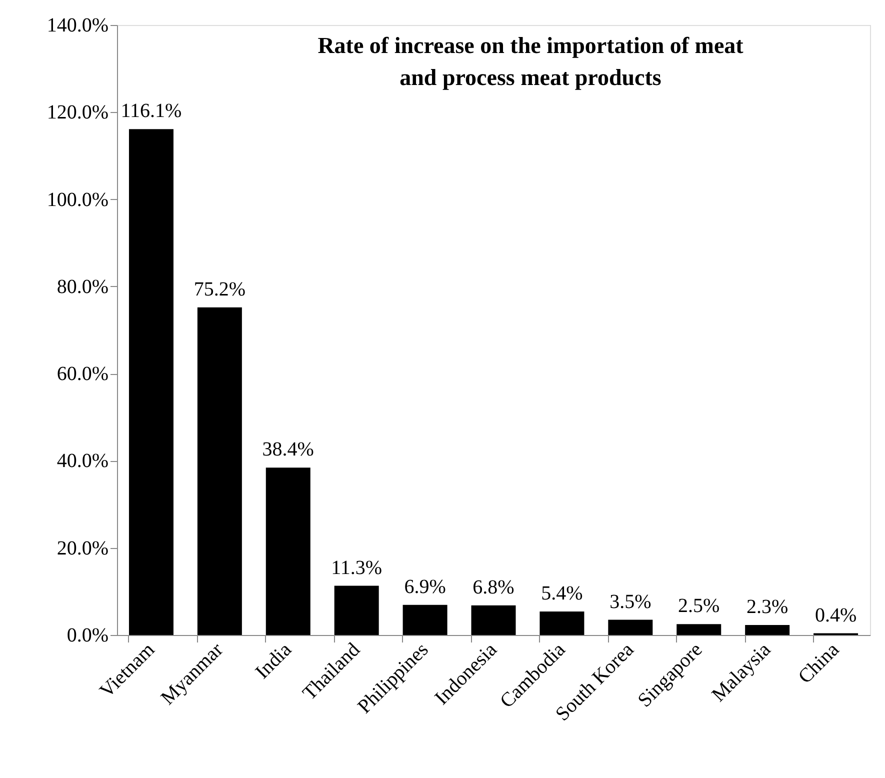  I want to click on data-label: 0.4%, so click(835, 615).